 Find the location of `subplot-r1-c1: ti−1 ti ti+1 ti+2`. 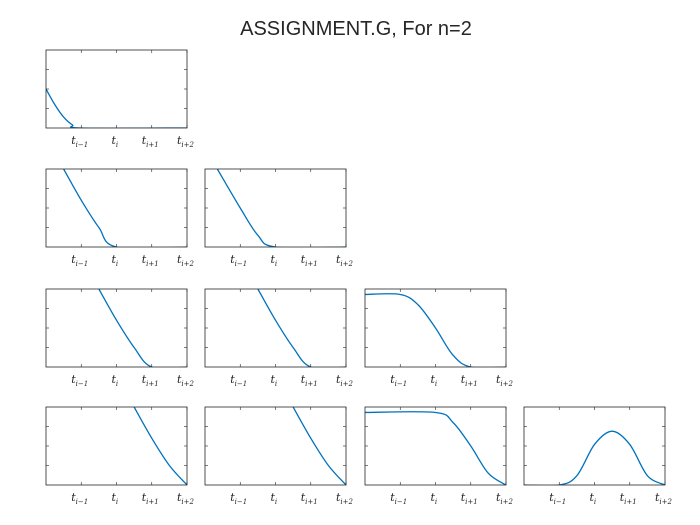

subplot-r1-c1: ti−1 ti ti+1 ti+2 is located at coordinates (279, 218).